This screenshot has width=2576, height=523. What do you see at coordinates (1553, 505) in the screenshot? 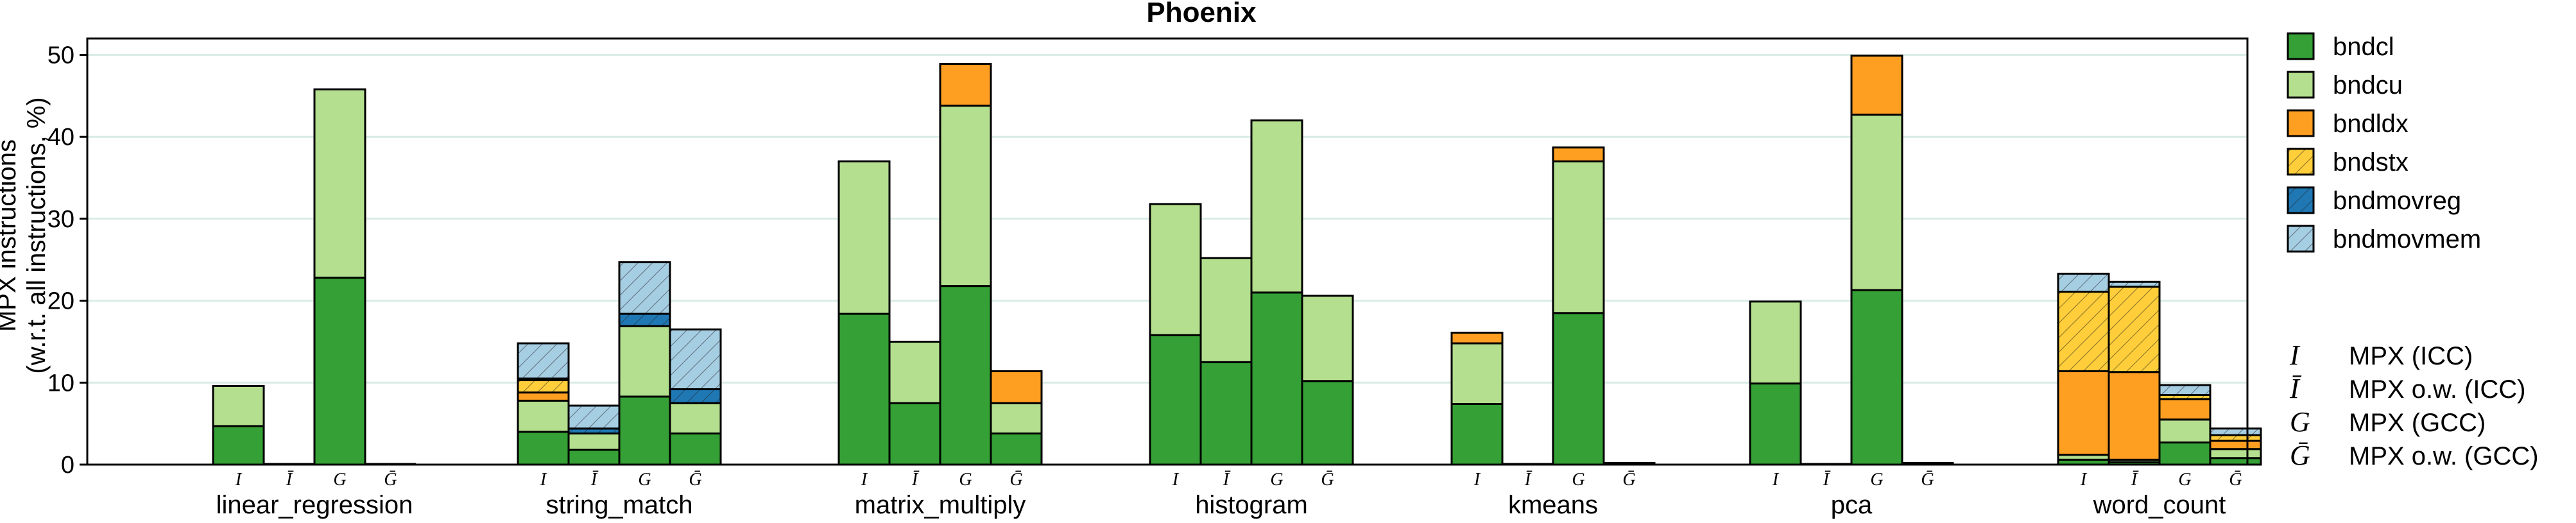
I see `benchmark-label: kmeans` at bounding box center [1553, 505].